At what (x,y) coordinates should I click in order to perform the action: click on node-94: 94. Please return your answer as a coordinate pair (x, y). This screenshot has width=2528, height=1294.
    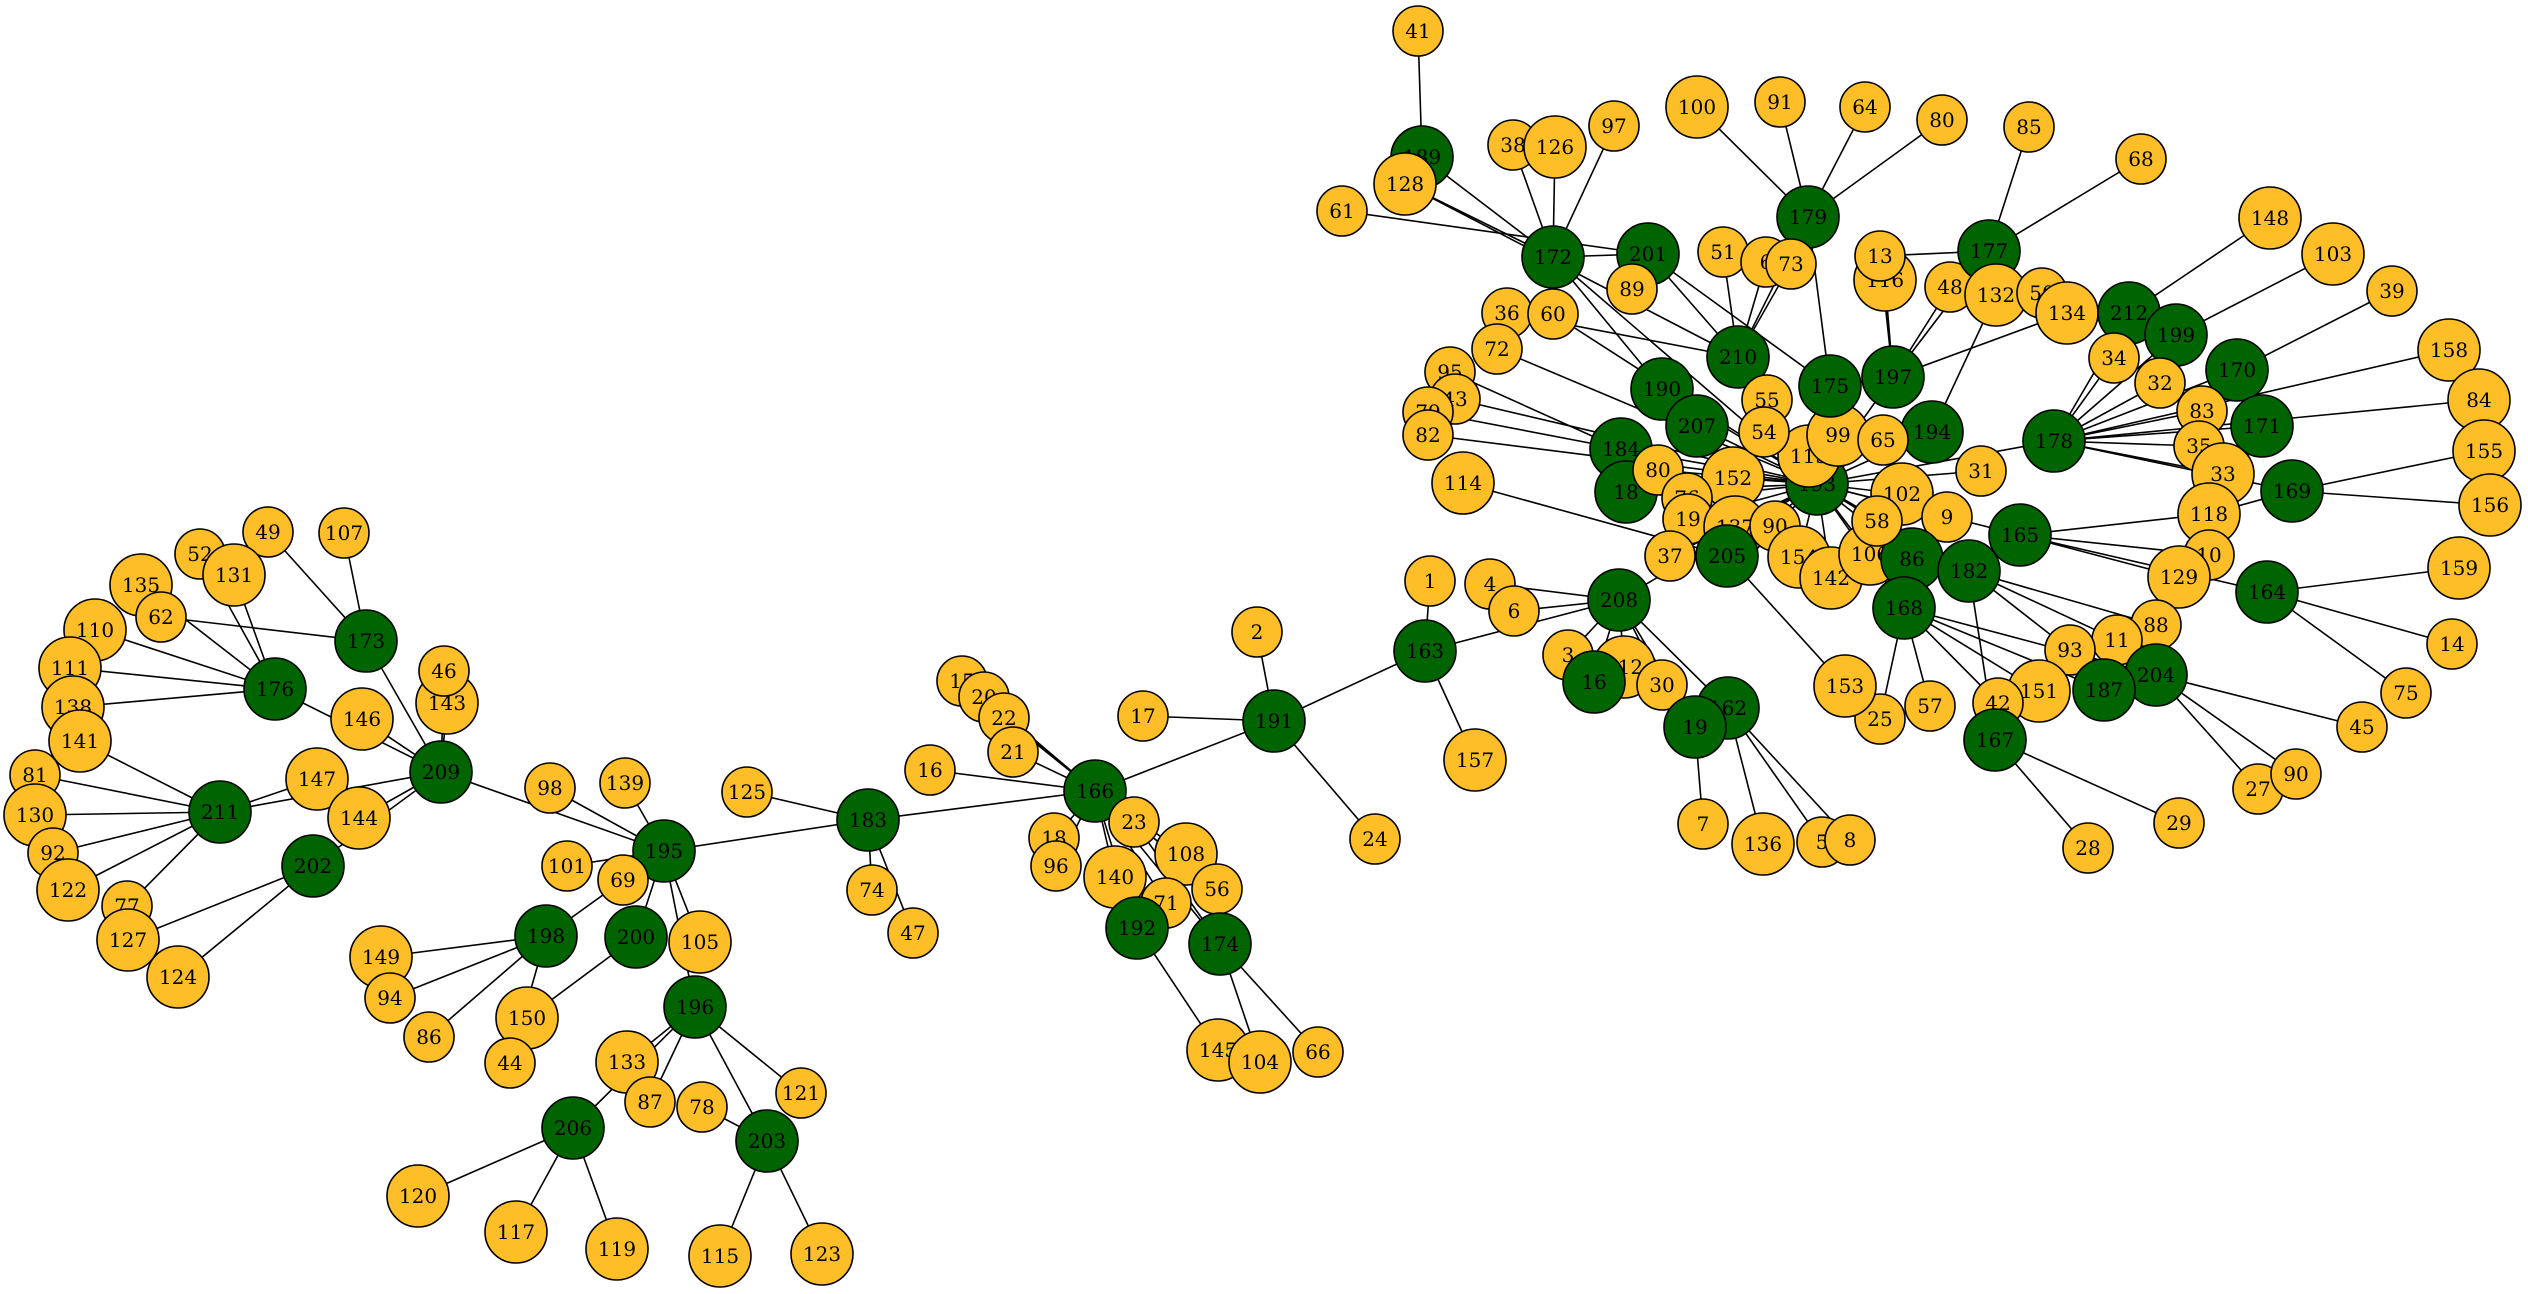
    Looking at the image, I should click on (390, 998).